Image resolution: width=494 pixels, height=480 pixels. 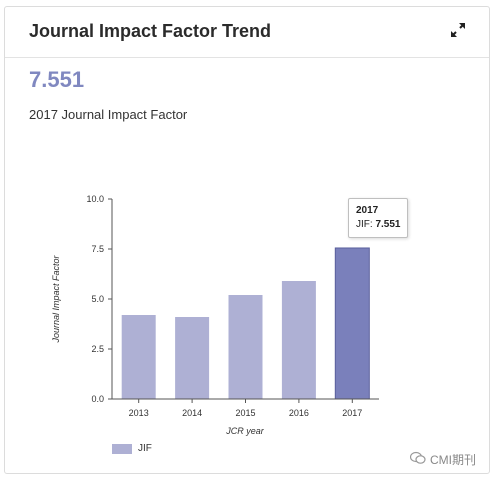 I want to click on y-tick-label: 0.0, so click(x=97, y=399).